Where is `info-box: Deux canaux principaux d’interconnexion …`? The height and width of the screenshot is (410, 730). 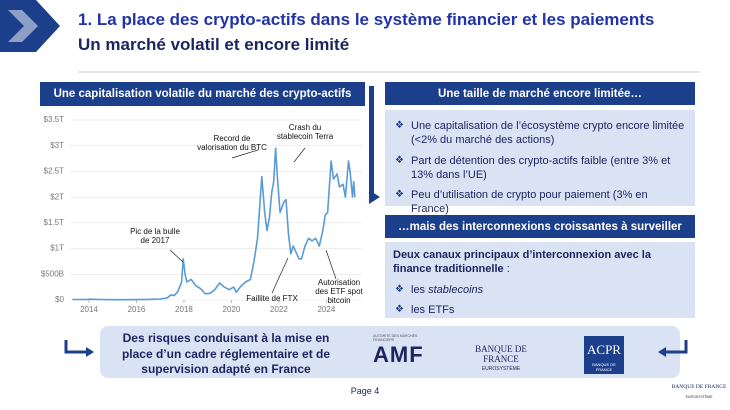
info-box: Deux canaux principaux d’interconnexion … is located at coordinates (540, 280).